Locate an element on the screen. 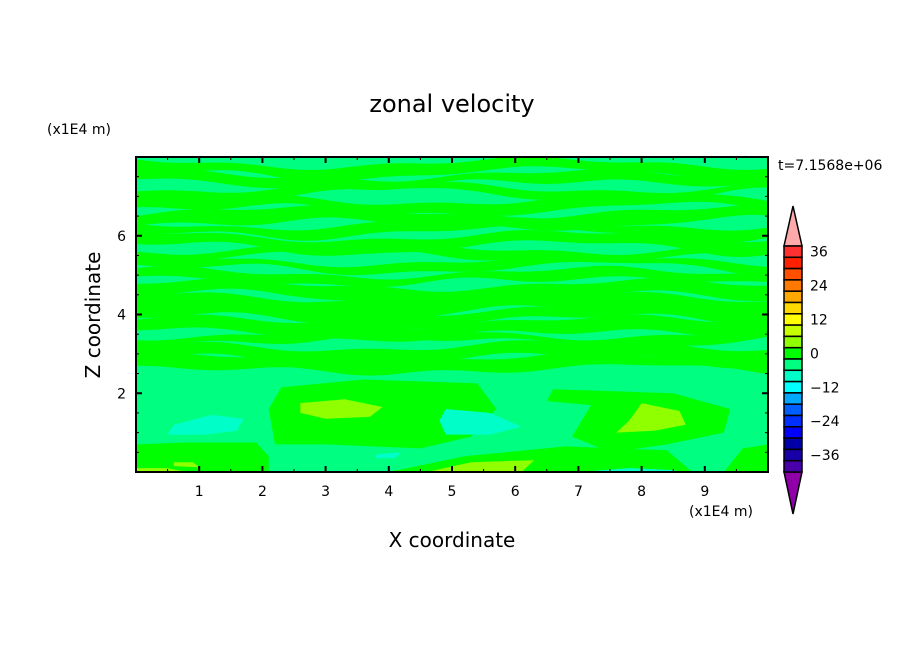 The width and height of the screenshot is (904, 658). x-tick-label: 6 is located at coordinates (515, 492).